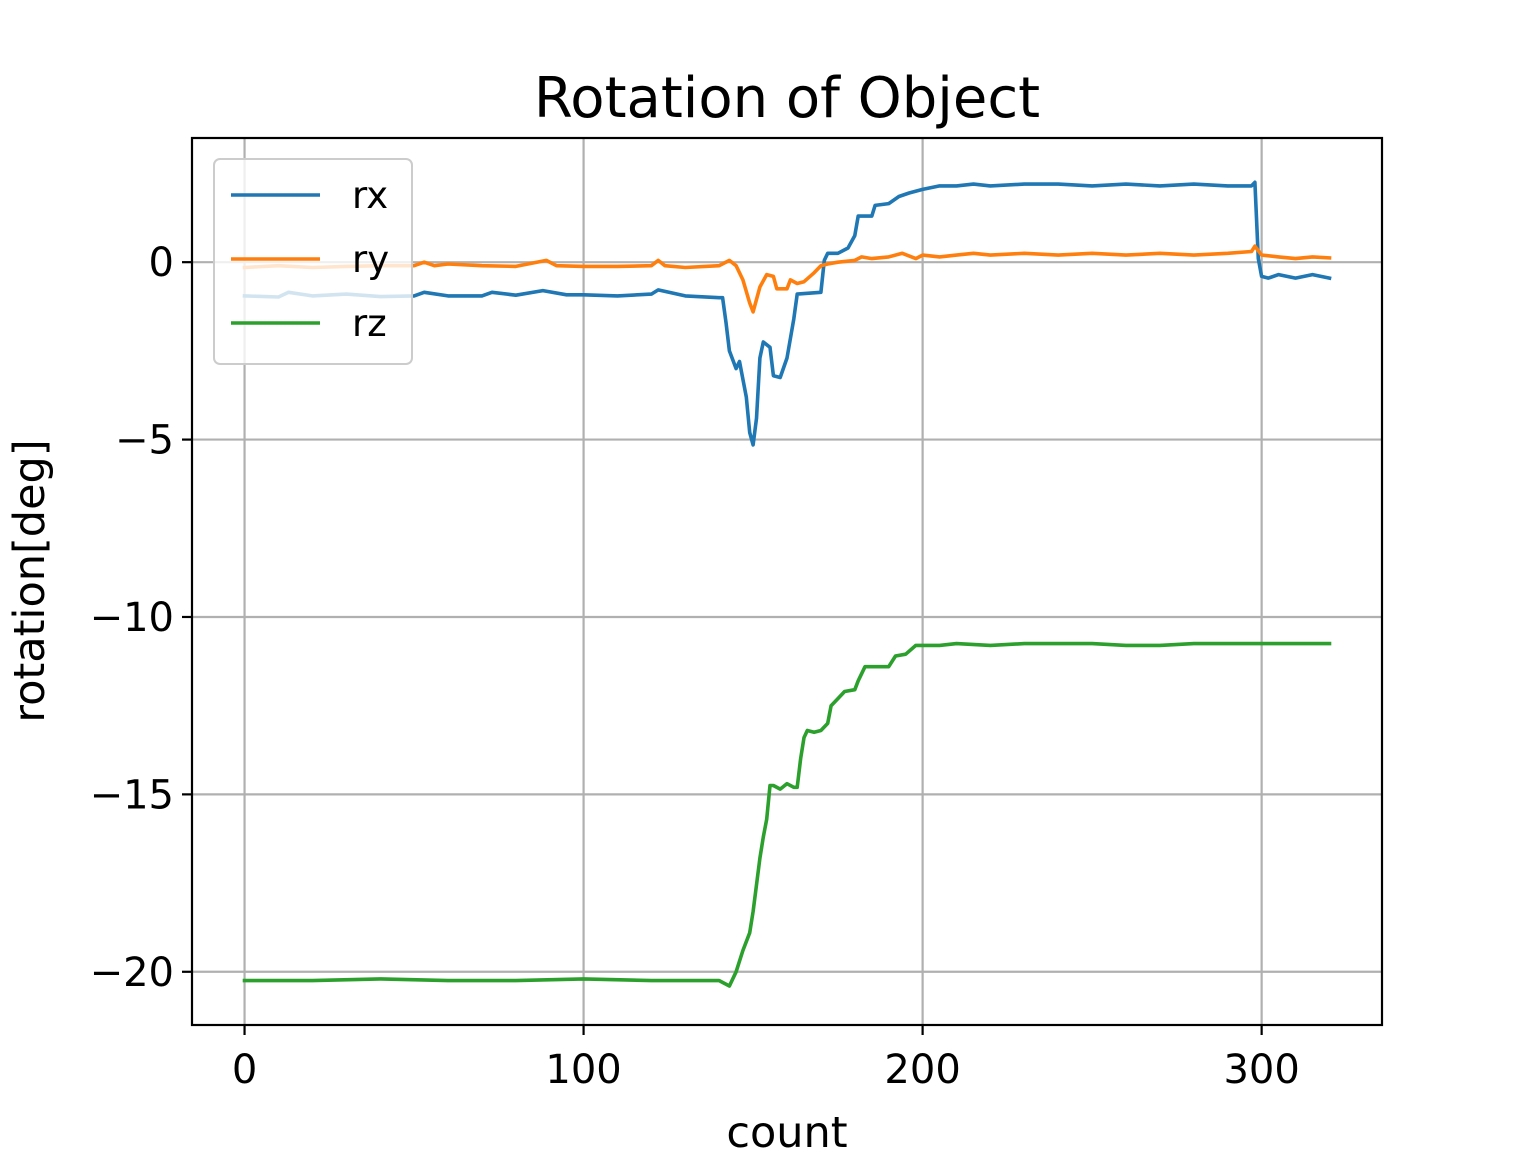 This screenshot has height=1152, width=1536. What do you see at coordinates (369, 323) in the screenshot?
I see `legend-label-rz: rz` at bounding box center [369, 323].